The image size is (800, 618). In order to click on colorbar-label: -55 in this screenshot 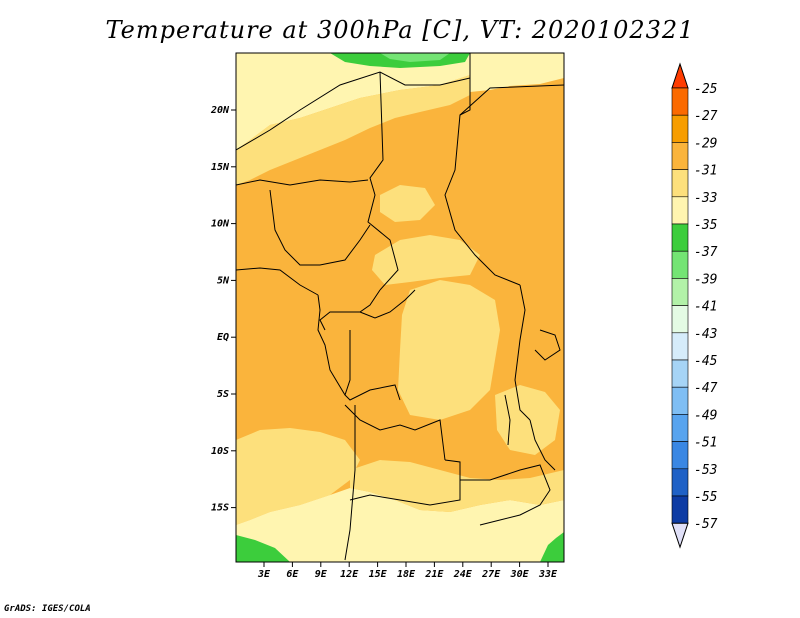, I will do `click(706, 497)`.